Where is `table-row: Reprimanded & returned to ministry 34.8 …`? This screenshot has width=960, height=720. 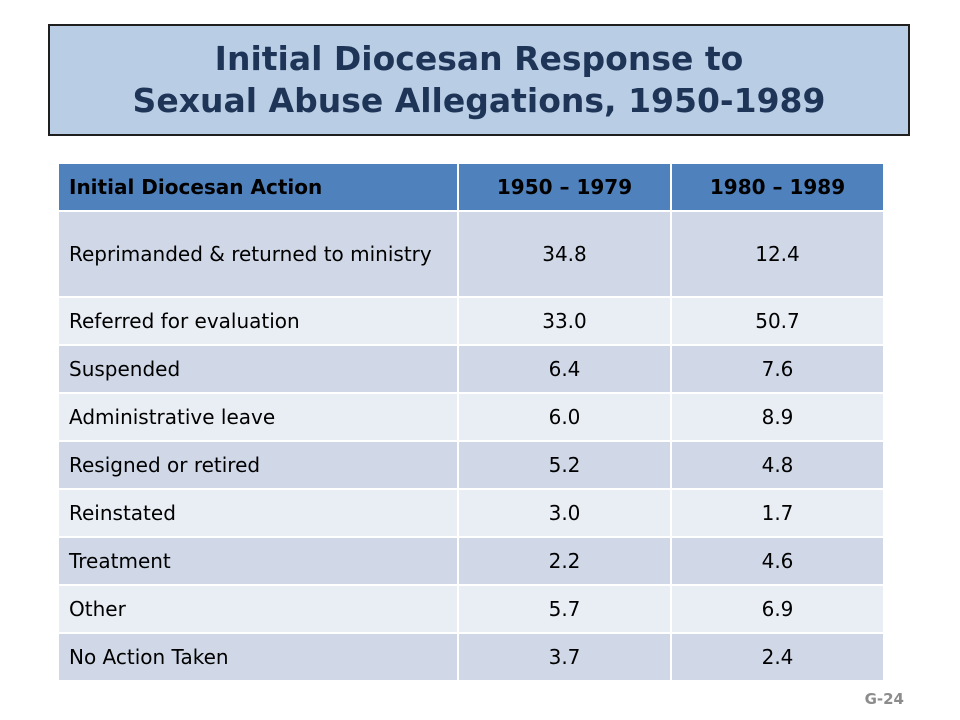
table-row: Reprimanded & returned to ministry 34.8 … is located at coordinates (471, 254).